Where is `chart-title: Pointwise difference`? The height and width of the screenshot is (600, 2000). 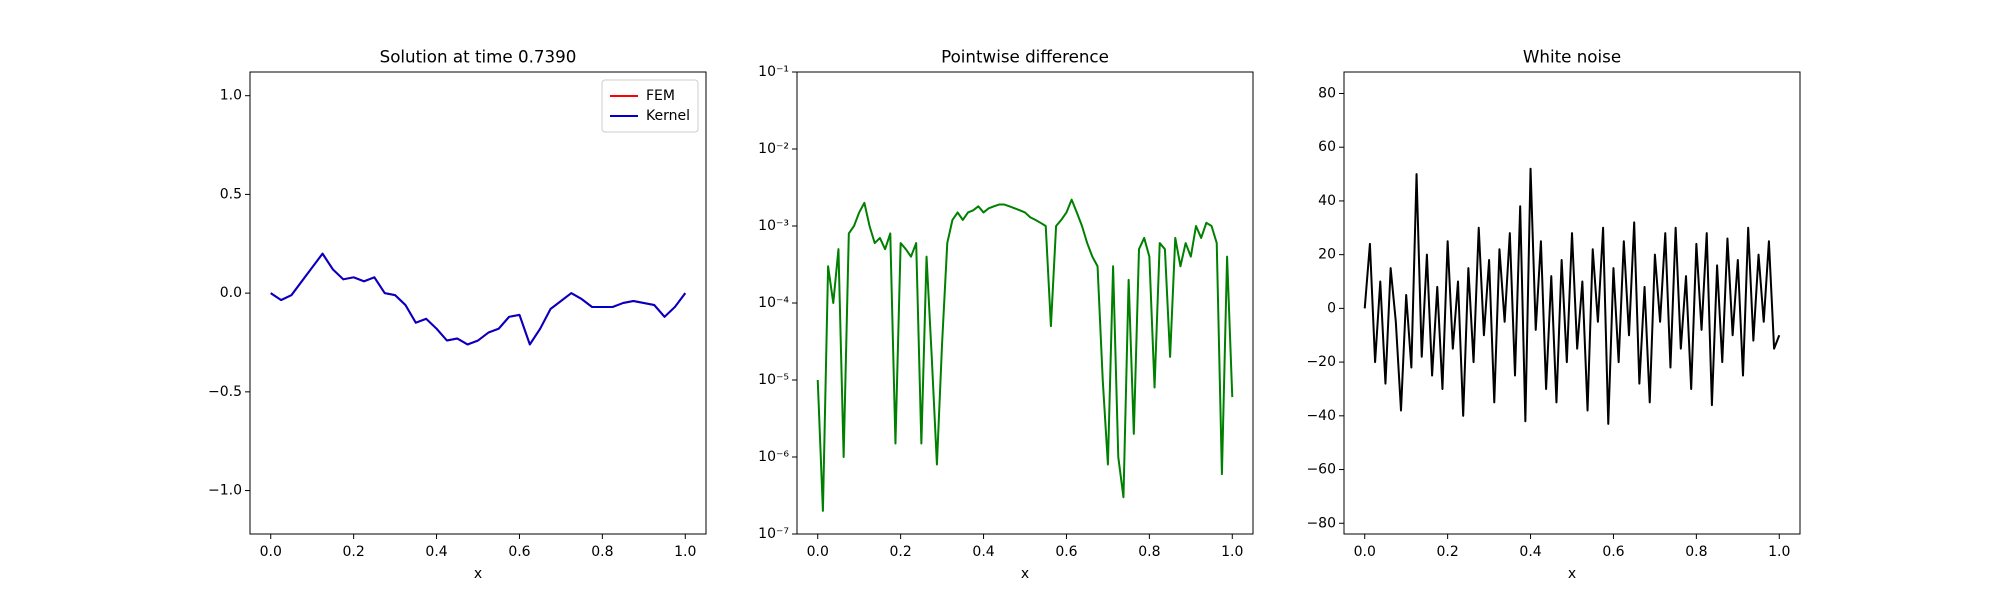 chart-title: Pointwise difference is located at coordinates (1025, 57).